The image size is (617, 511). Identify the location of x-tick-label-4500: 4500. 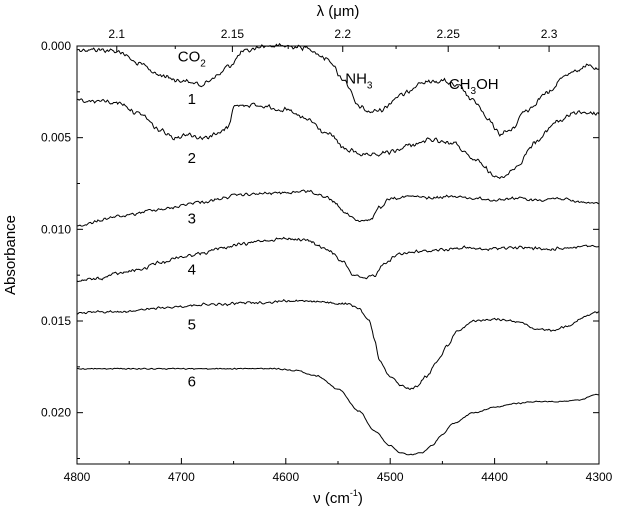
(390, 477).